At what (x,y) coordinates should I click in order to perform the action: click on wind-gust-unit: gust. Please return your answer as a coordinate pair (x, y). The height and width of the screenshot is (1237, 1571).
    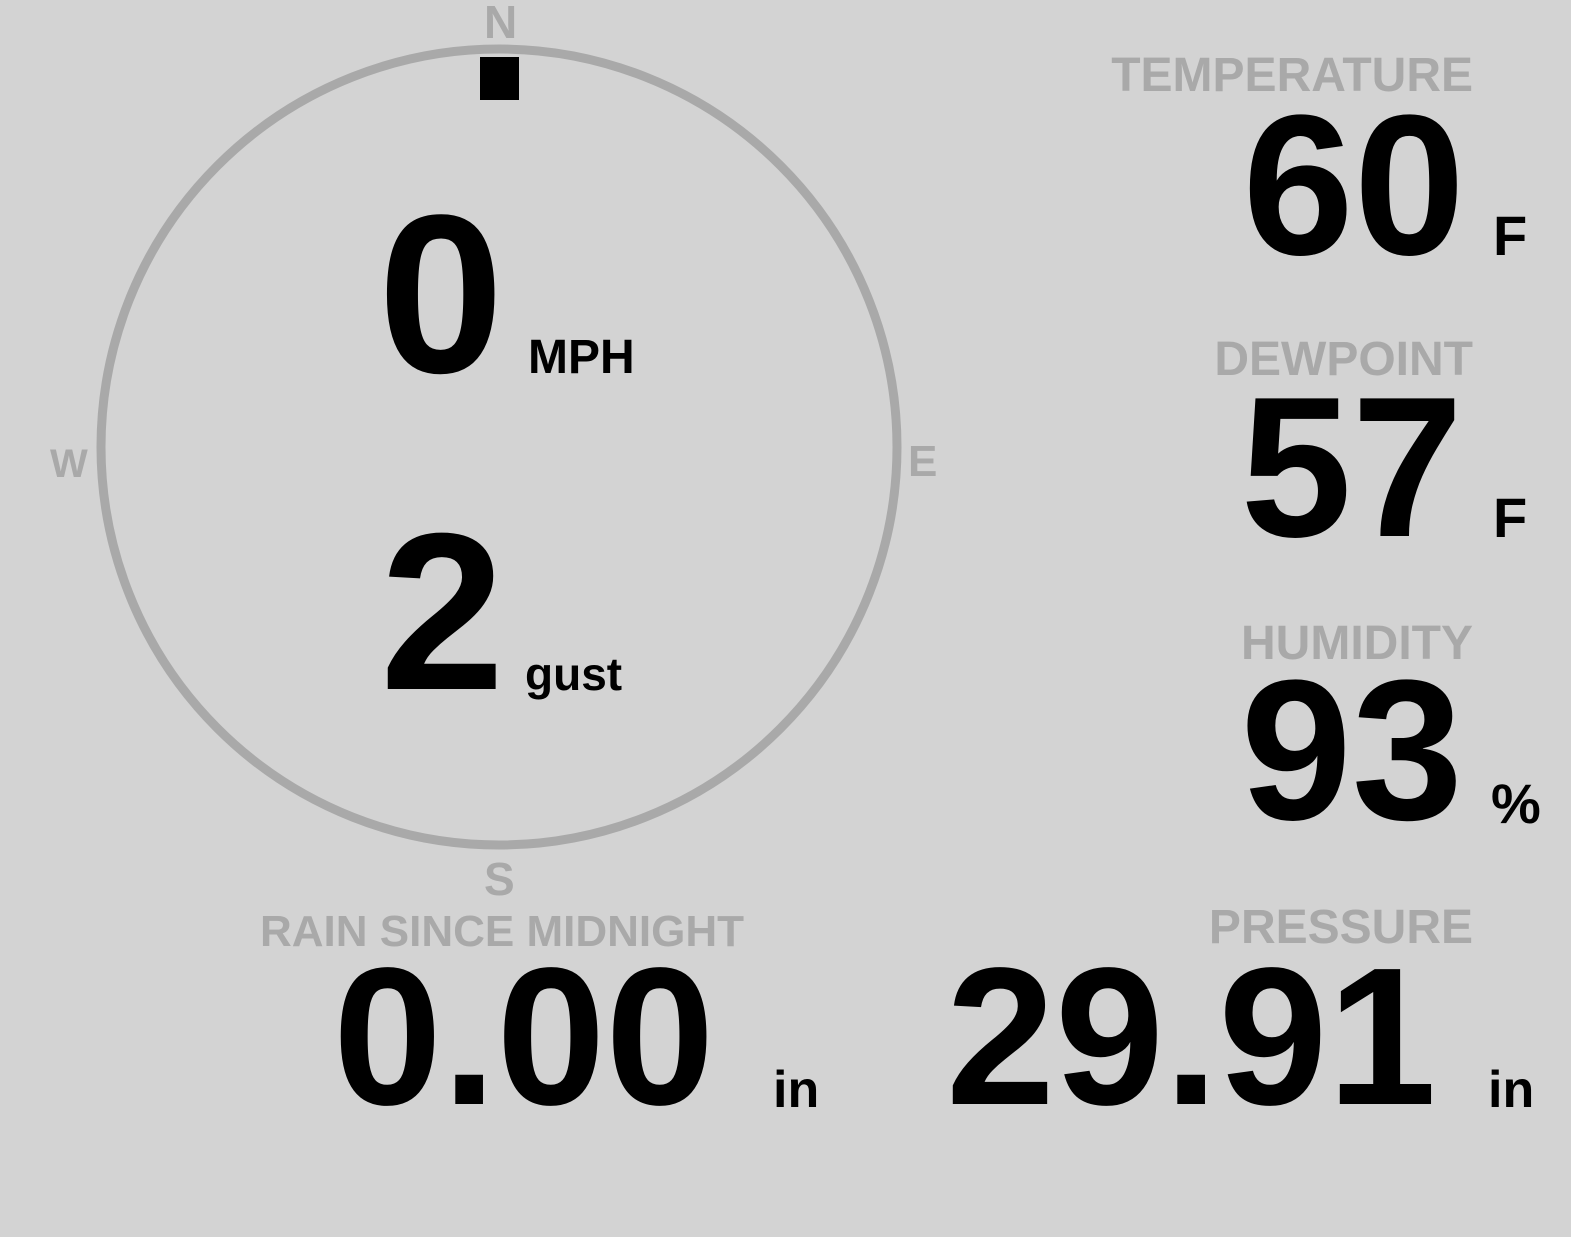
    Looking at the image, I should click on (574, 674).